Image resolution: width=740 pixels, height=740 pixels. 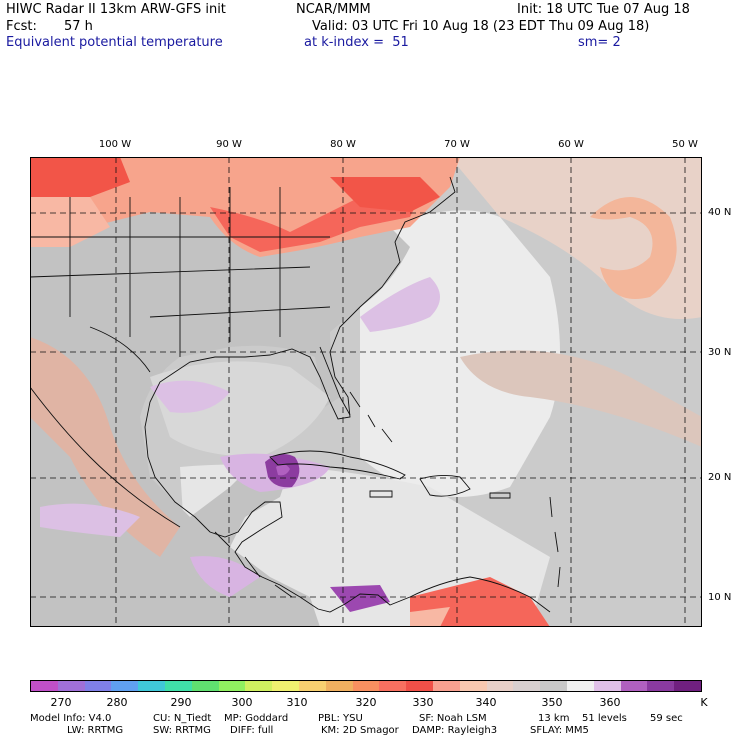 I want to click on diffusion: DIFF: full, so click(x=252, y=730).